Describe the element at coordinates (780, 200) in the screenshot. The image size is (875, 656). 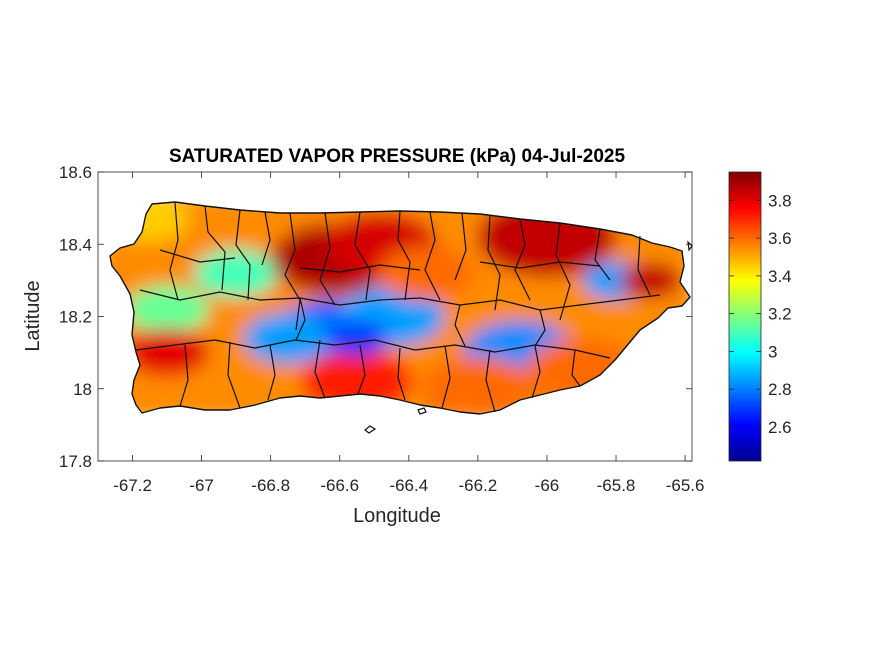
I see `colorbar-tick-label: 3.8` at that location.